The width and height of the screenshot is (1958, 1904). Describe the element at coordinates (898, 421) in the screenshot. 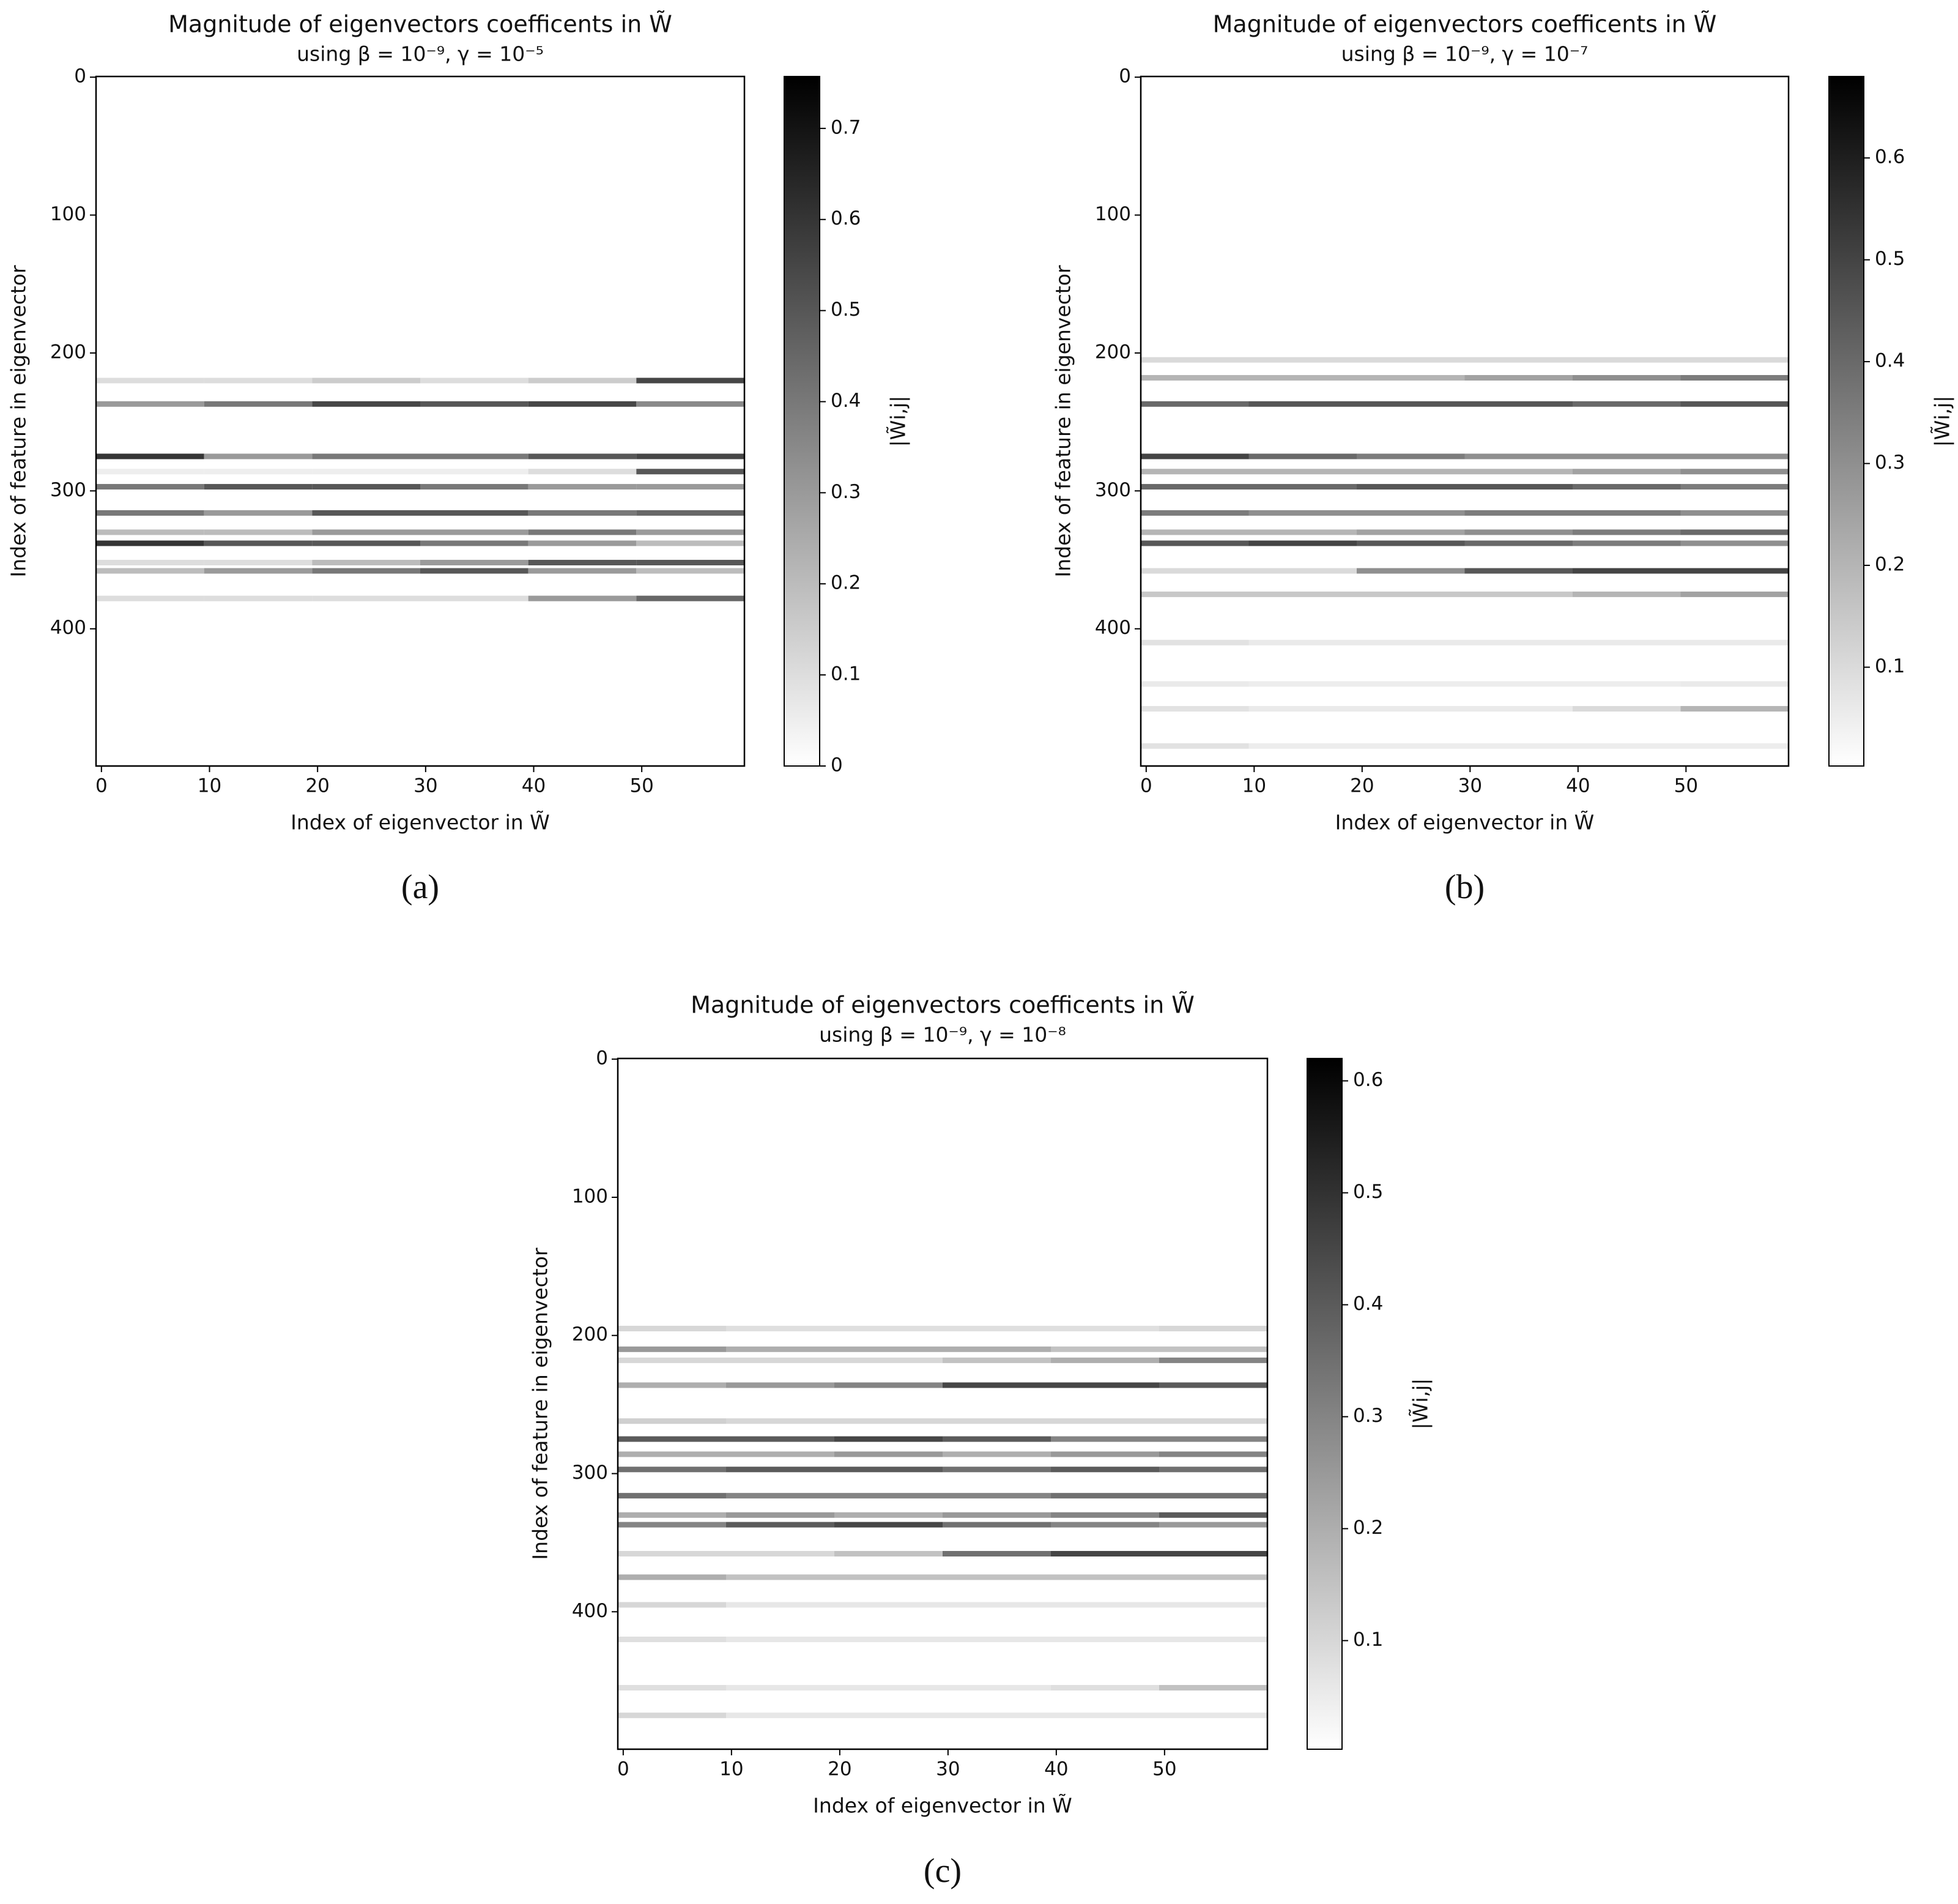

I see `colorbar-label: |W̃i,j|` at that location.